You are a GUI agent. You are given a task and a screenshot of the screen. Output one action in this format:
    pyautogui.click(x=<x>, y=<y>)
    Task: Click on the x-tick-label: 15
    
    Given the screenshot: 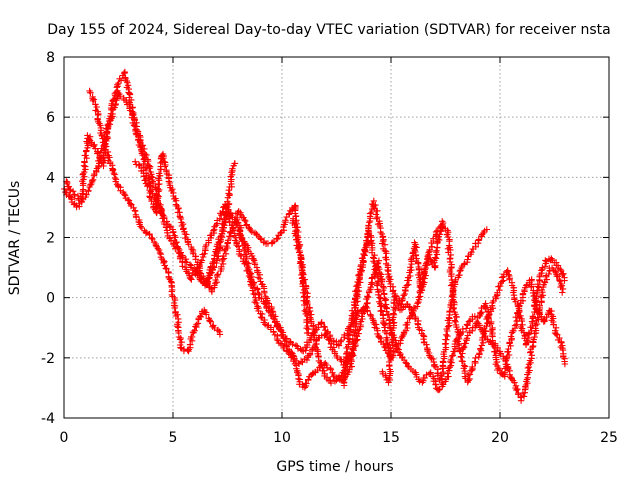 What is the action you would take?
    pyautogui.click(x=391, y=438)
    